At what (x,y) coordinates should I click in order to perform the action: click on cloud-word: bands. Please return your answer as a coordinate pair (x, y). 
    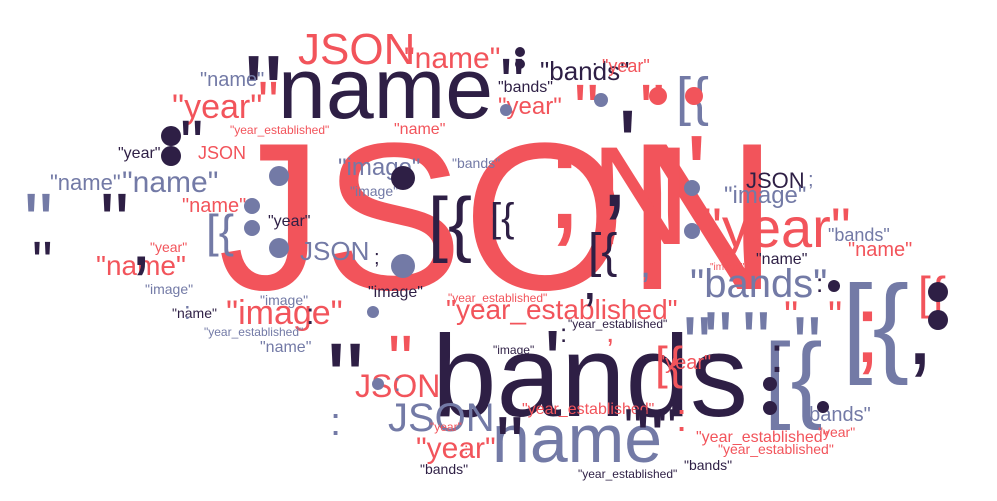
    Looking at the image, I should click on (590, 376).